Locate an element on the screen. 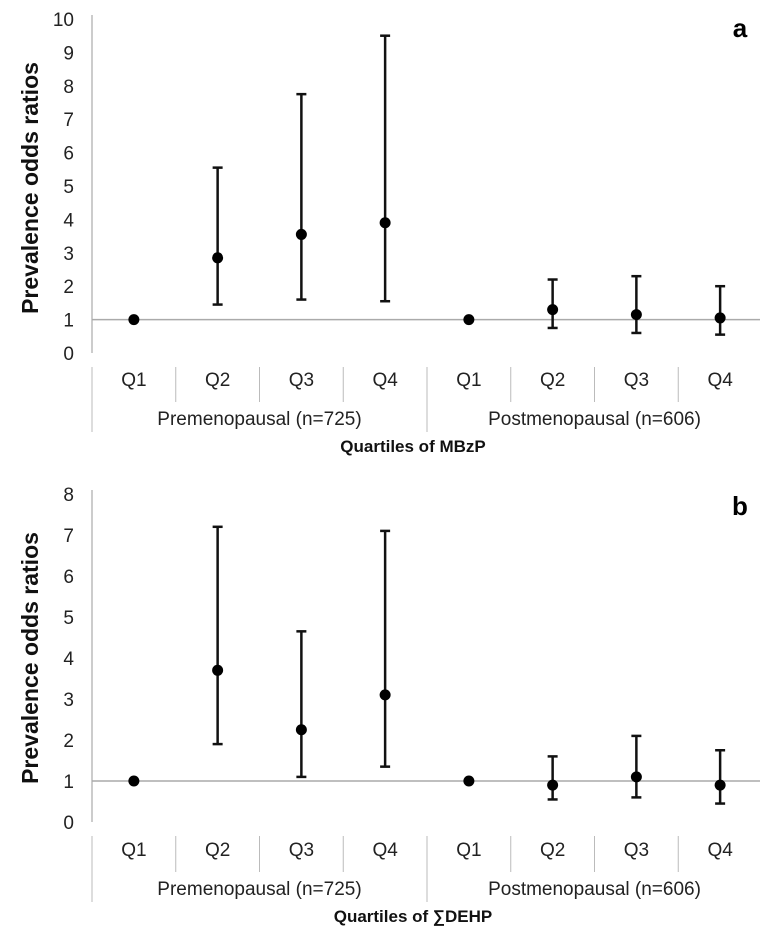 This screenshot has width=760, height=929. x-axis-title: Quartiles of ∑DEHP is located at coordinates (413, 916).